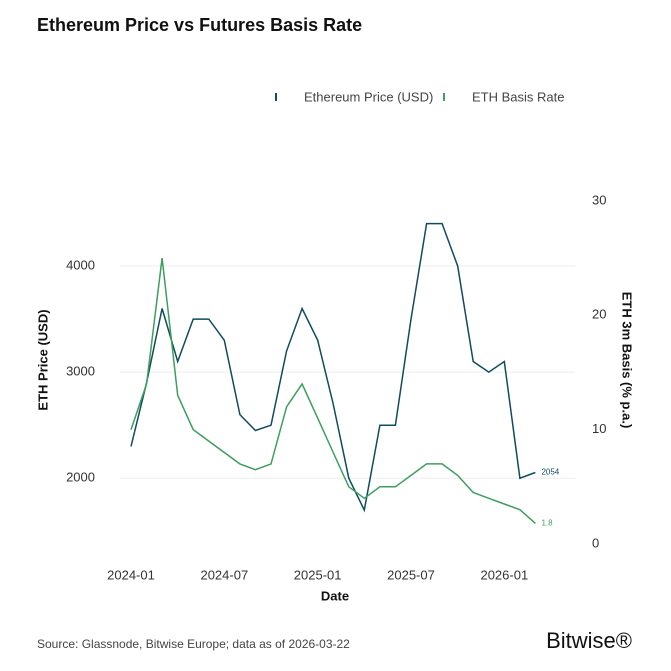 This screenshot has width=671, height=671. Describe the element at coordinates (599, 314) in the screenshot. I see `y2-tick-label: 20` at that location.